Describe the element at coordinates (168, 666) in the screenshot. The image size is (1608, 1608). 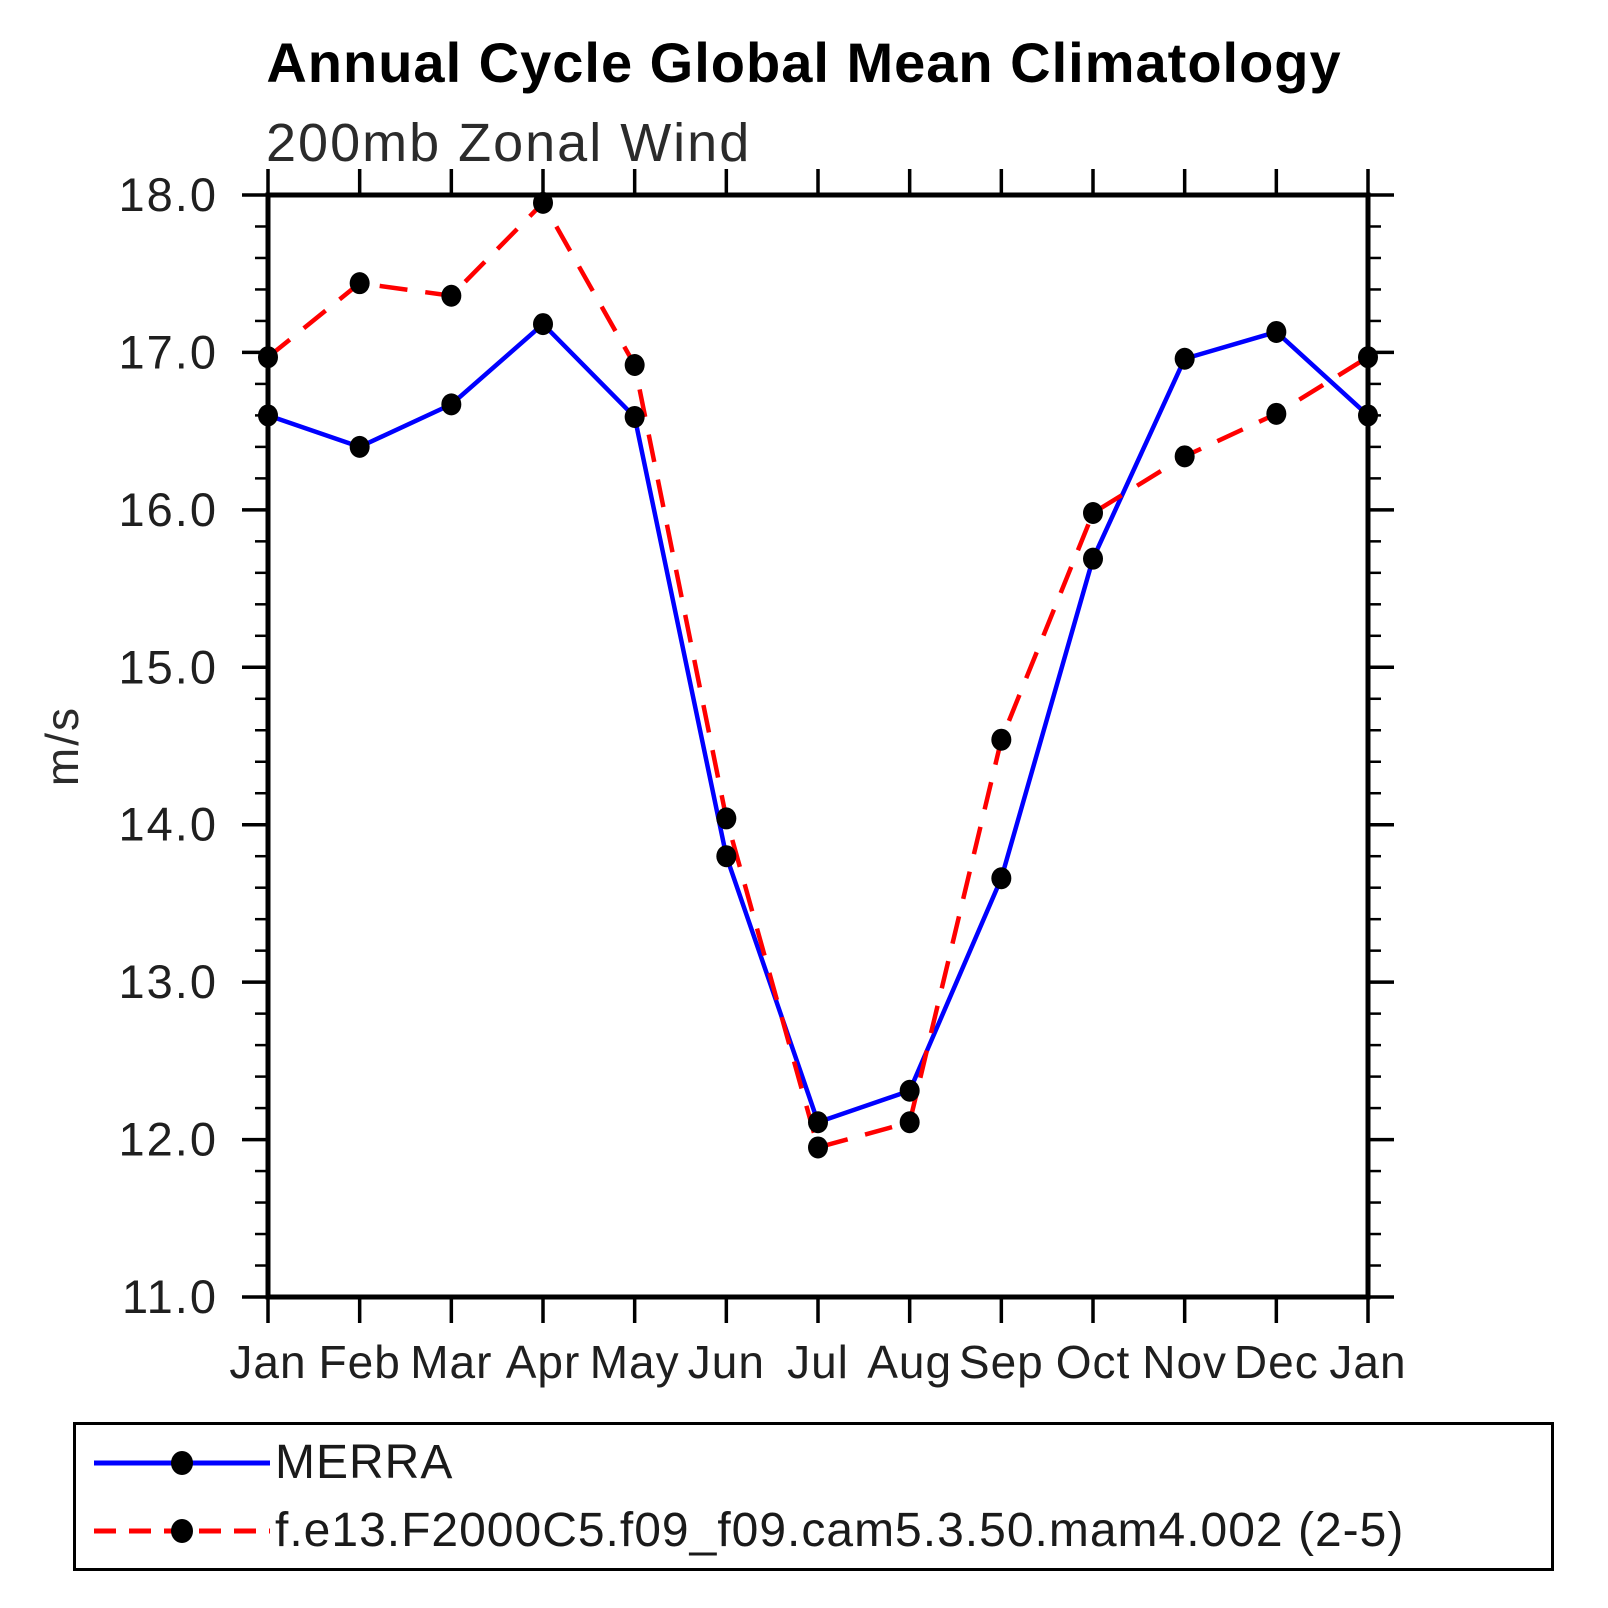
I see `svg-text: 15.0` at that location.